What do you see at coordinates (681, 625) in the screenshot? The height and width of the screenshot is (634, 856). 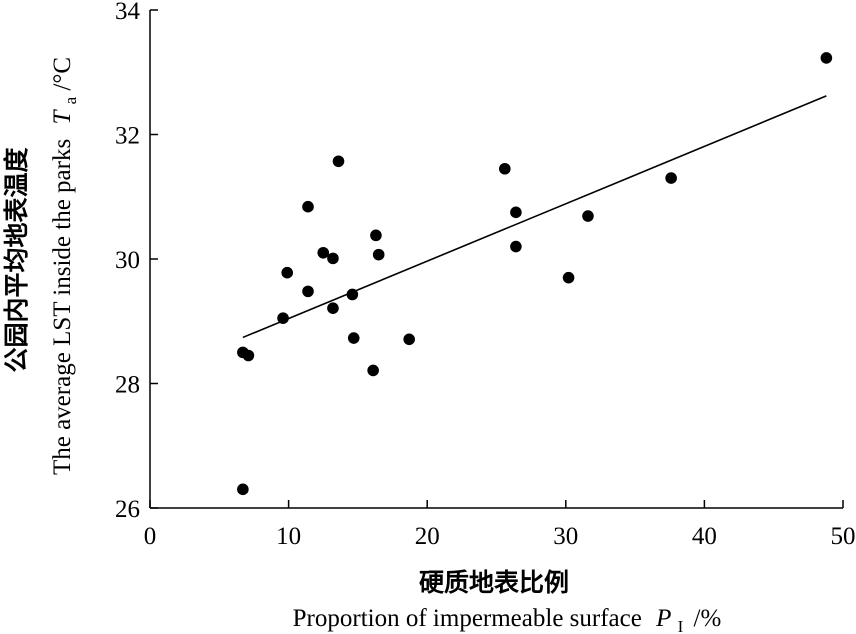 I see `x-axis-title-subscript: I` at bounding box center [681, 625].